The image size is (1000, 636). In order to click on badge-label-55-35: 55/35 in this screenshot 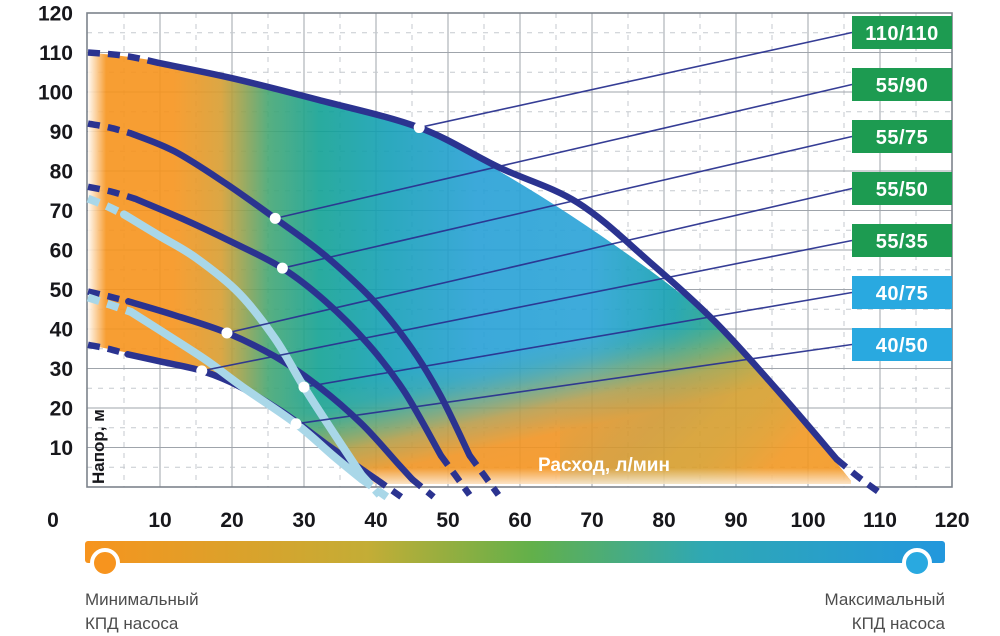, I will do `click(902, 242)`.